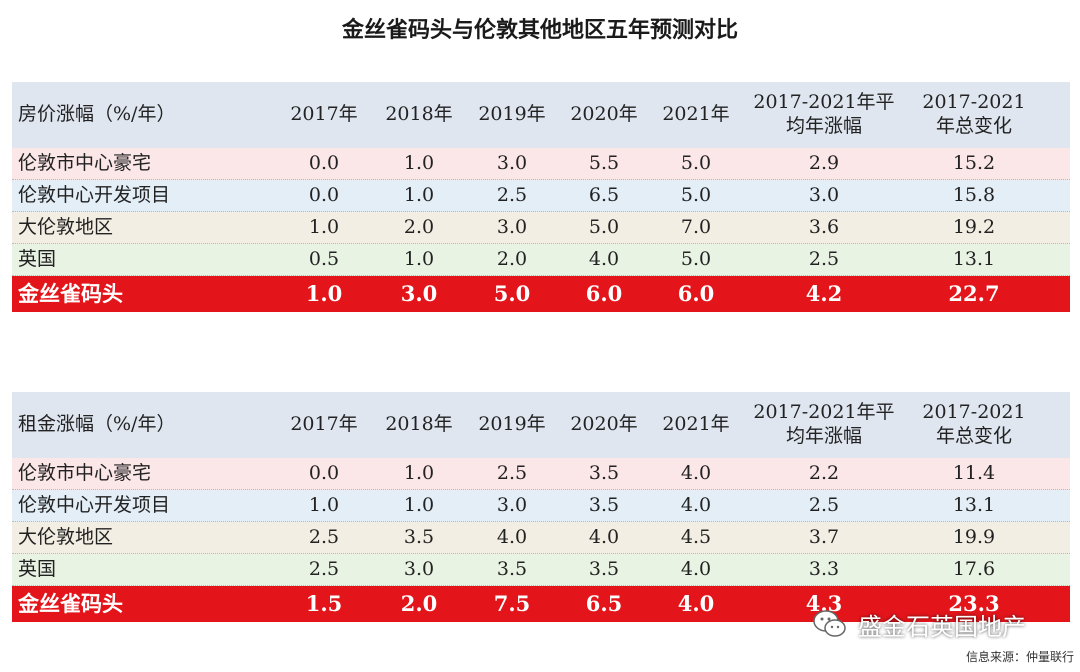 The height and width of the screenshot is (672, 1080). What do you see at coordinates (541, 570) in the screenshot?
I see `table-row: 英国 2.5 3.0 3.5 3.5 4.0 3.3 17.6` at bounding box center [541, 570].